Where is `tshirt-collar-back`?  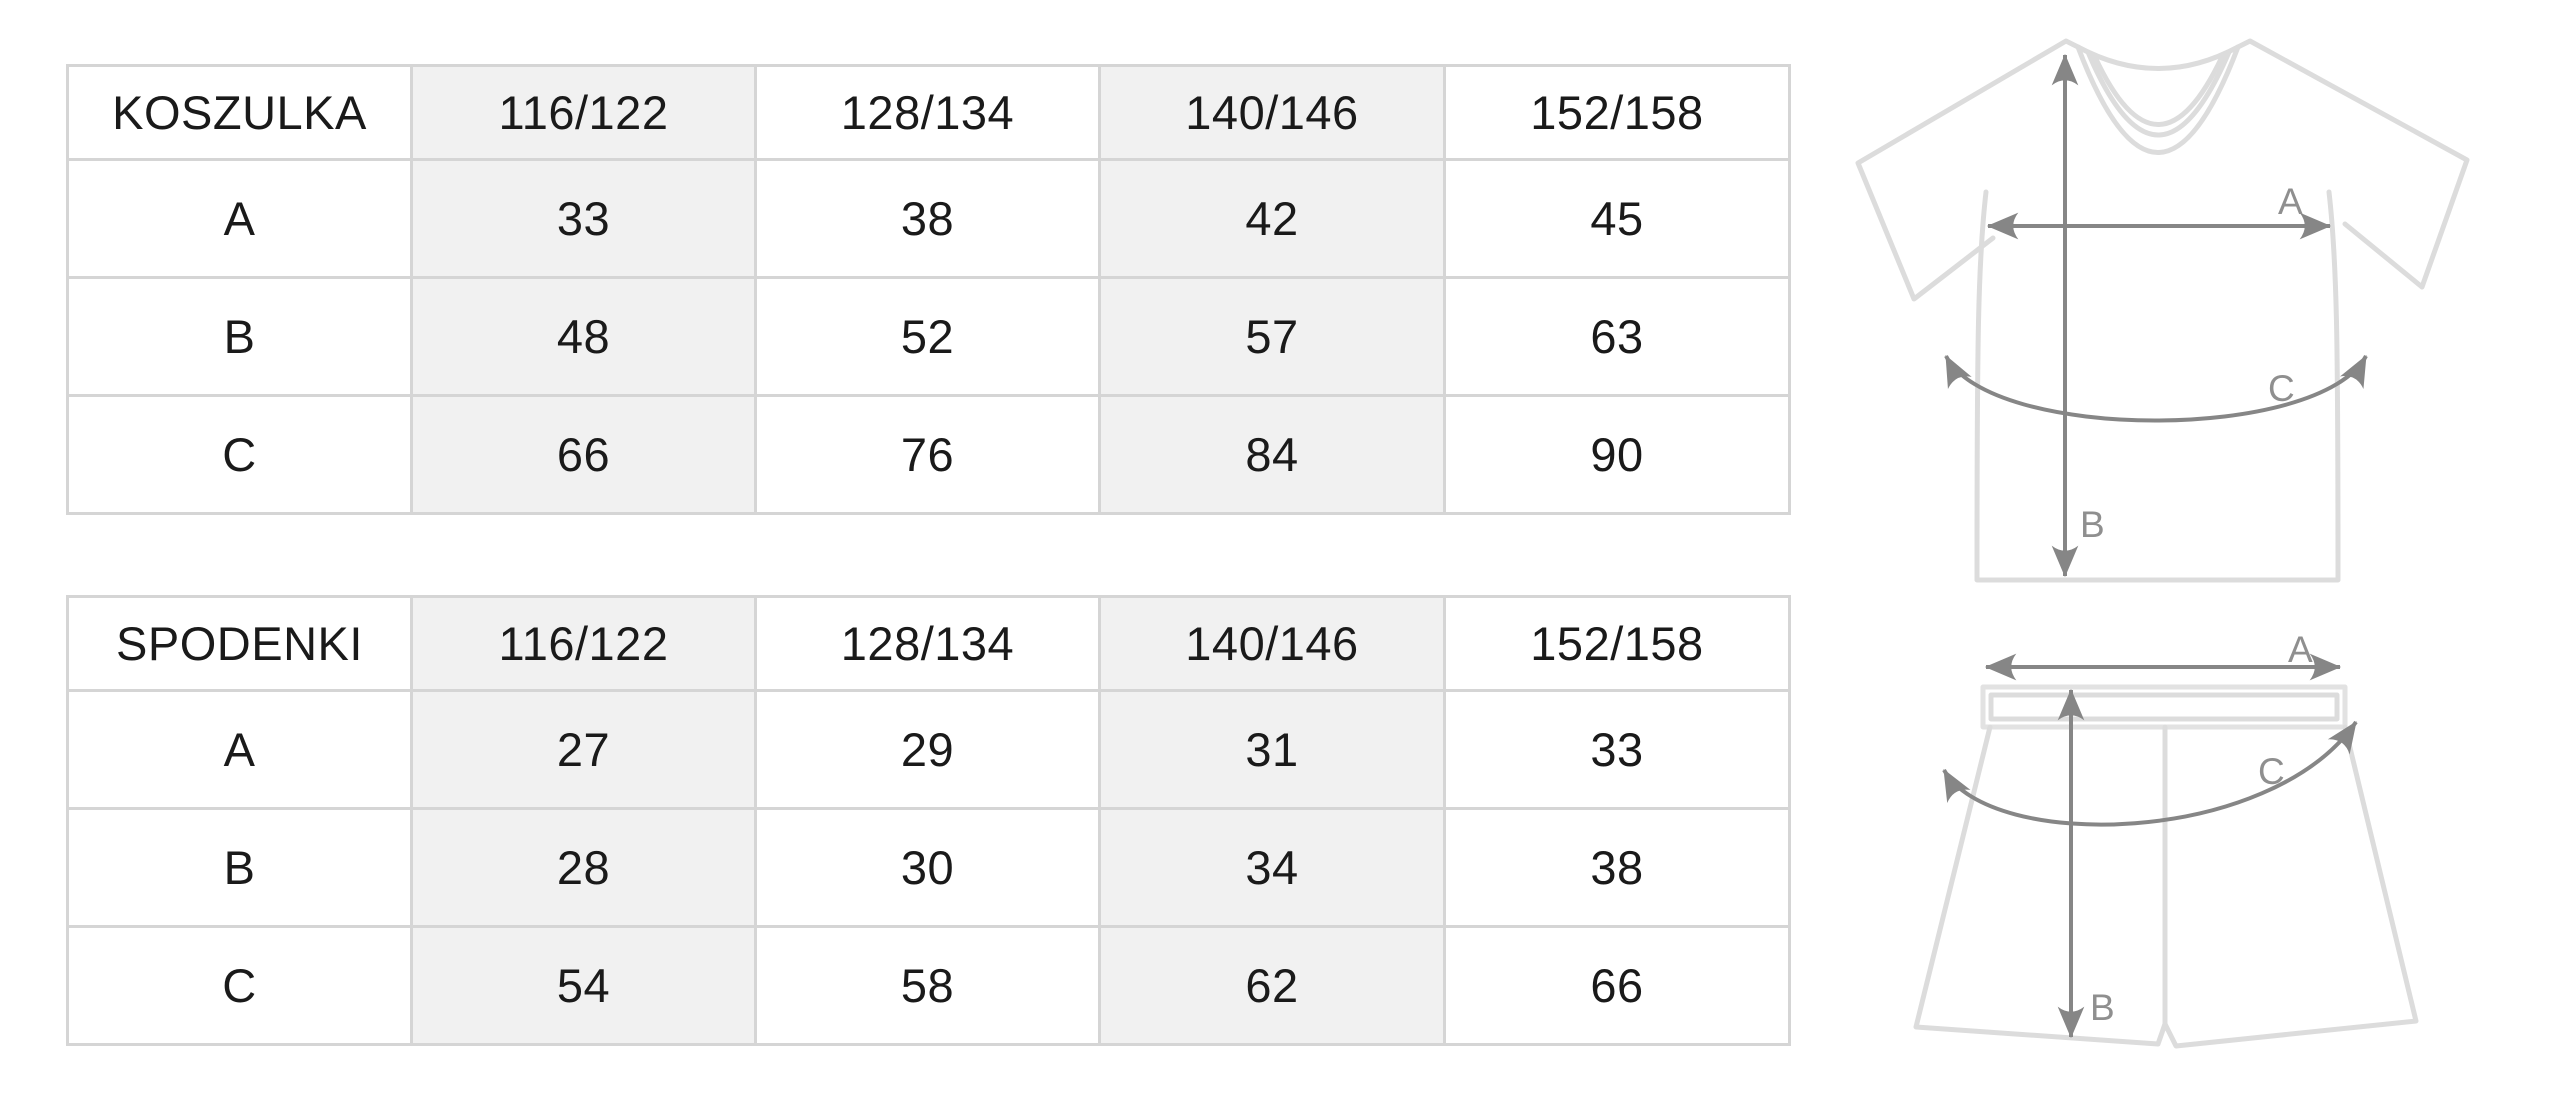 tshirt-collar-back is located at coordinates (2158, 57).